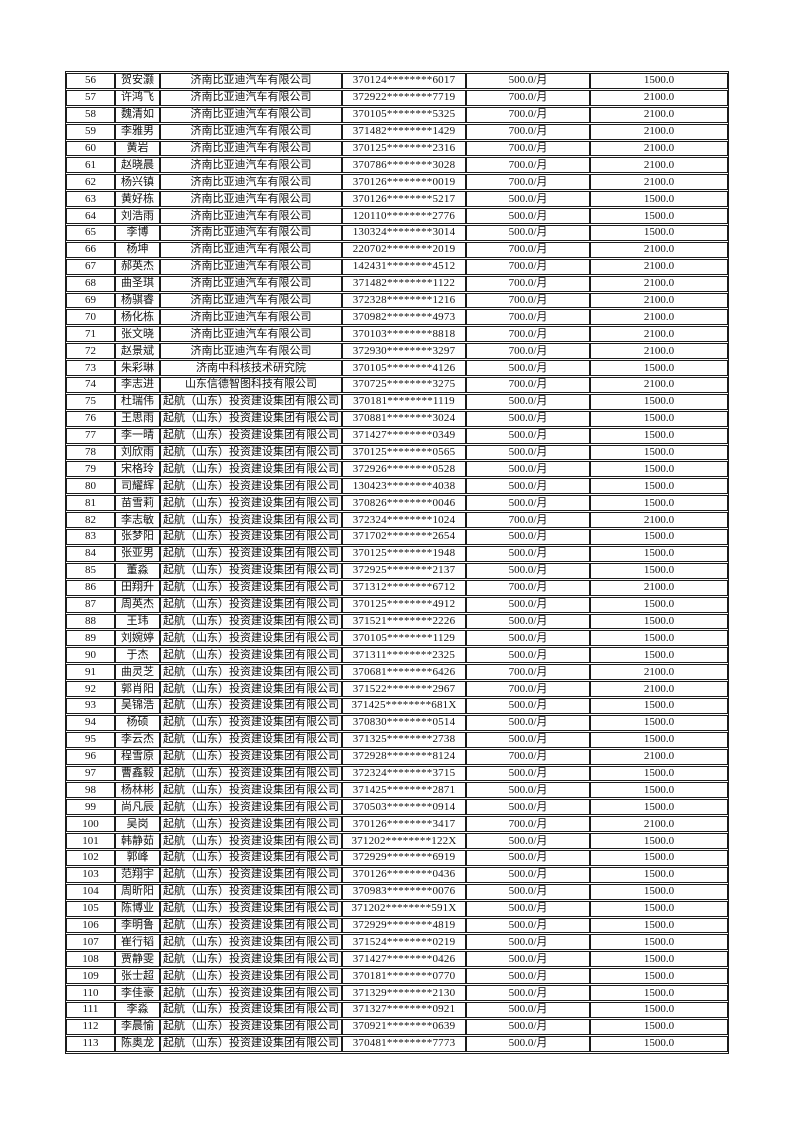  I want to click on cell-row-number: 84, so click(90, 553).